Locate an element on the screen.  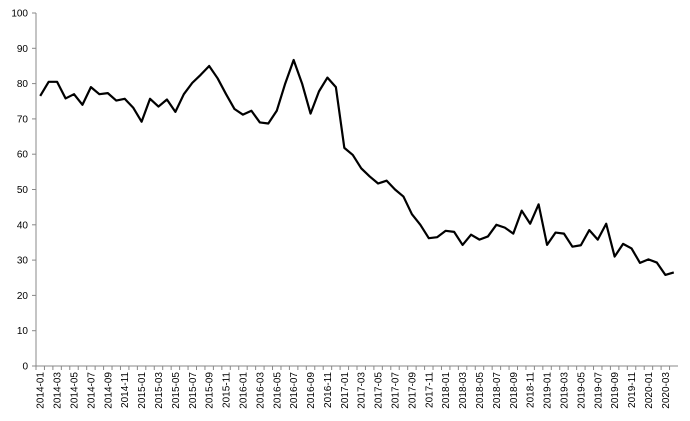
y-tick-label: 40 is located at coordinates (23, 225).